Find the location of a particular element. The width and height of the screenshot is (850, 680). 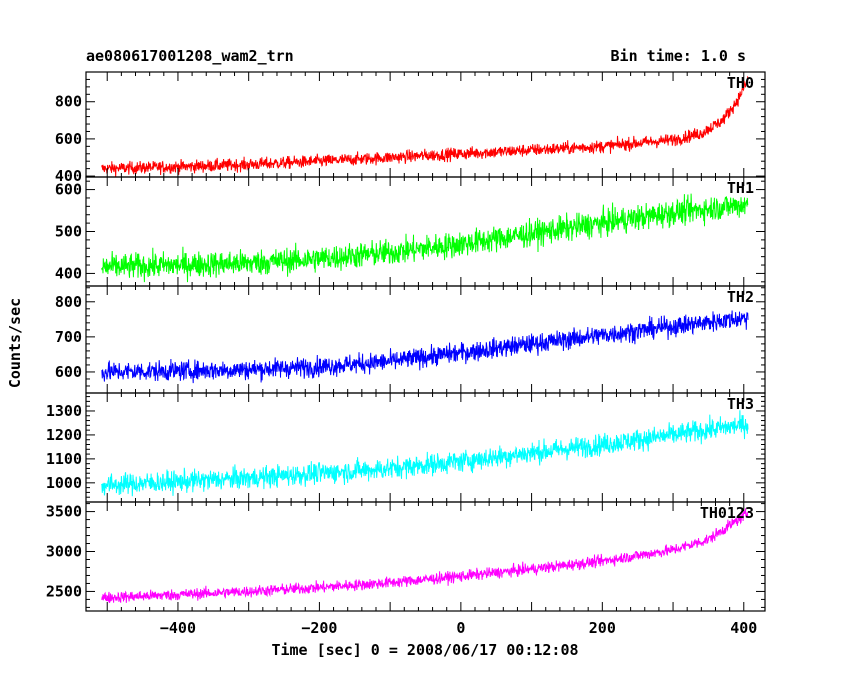

y-tick-label: 700 is located at coordinates (68, 337).